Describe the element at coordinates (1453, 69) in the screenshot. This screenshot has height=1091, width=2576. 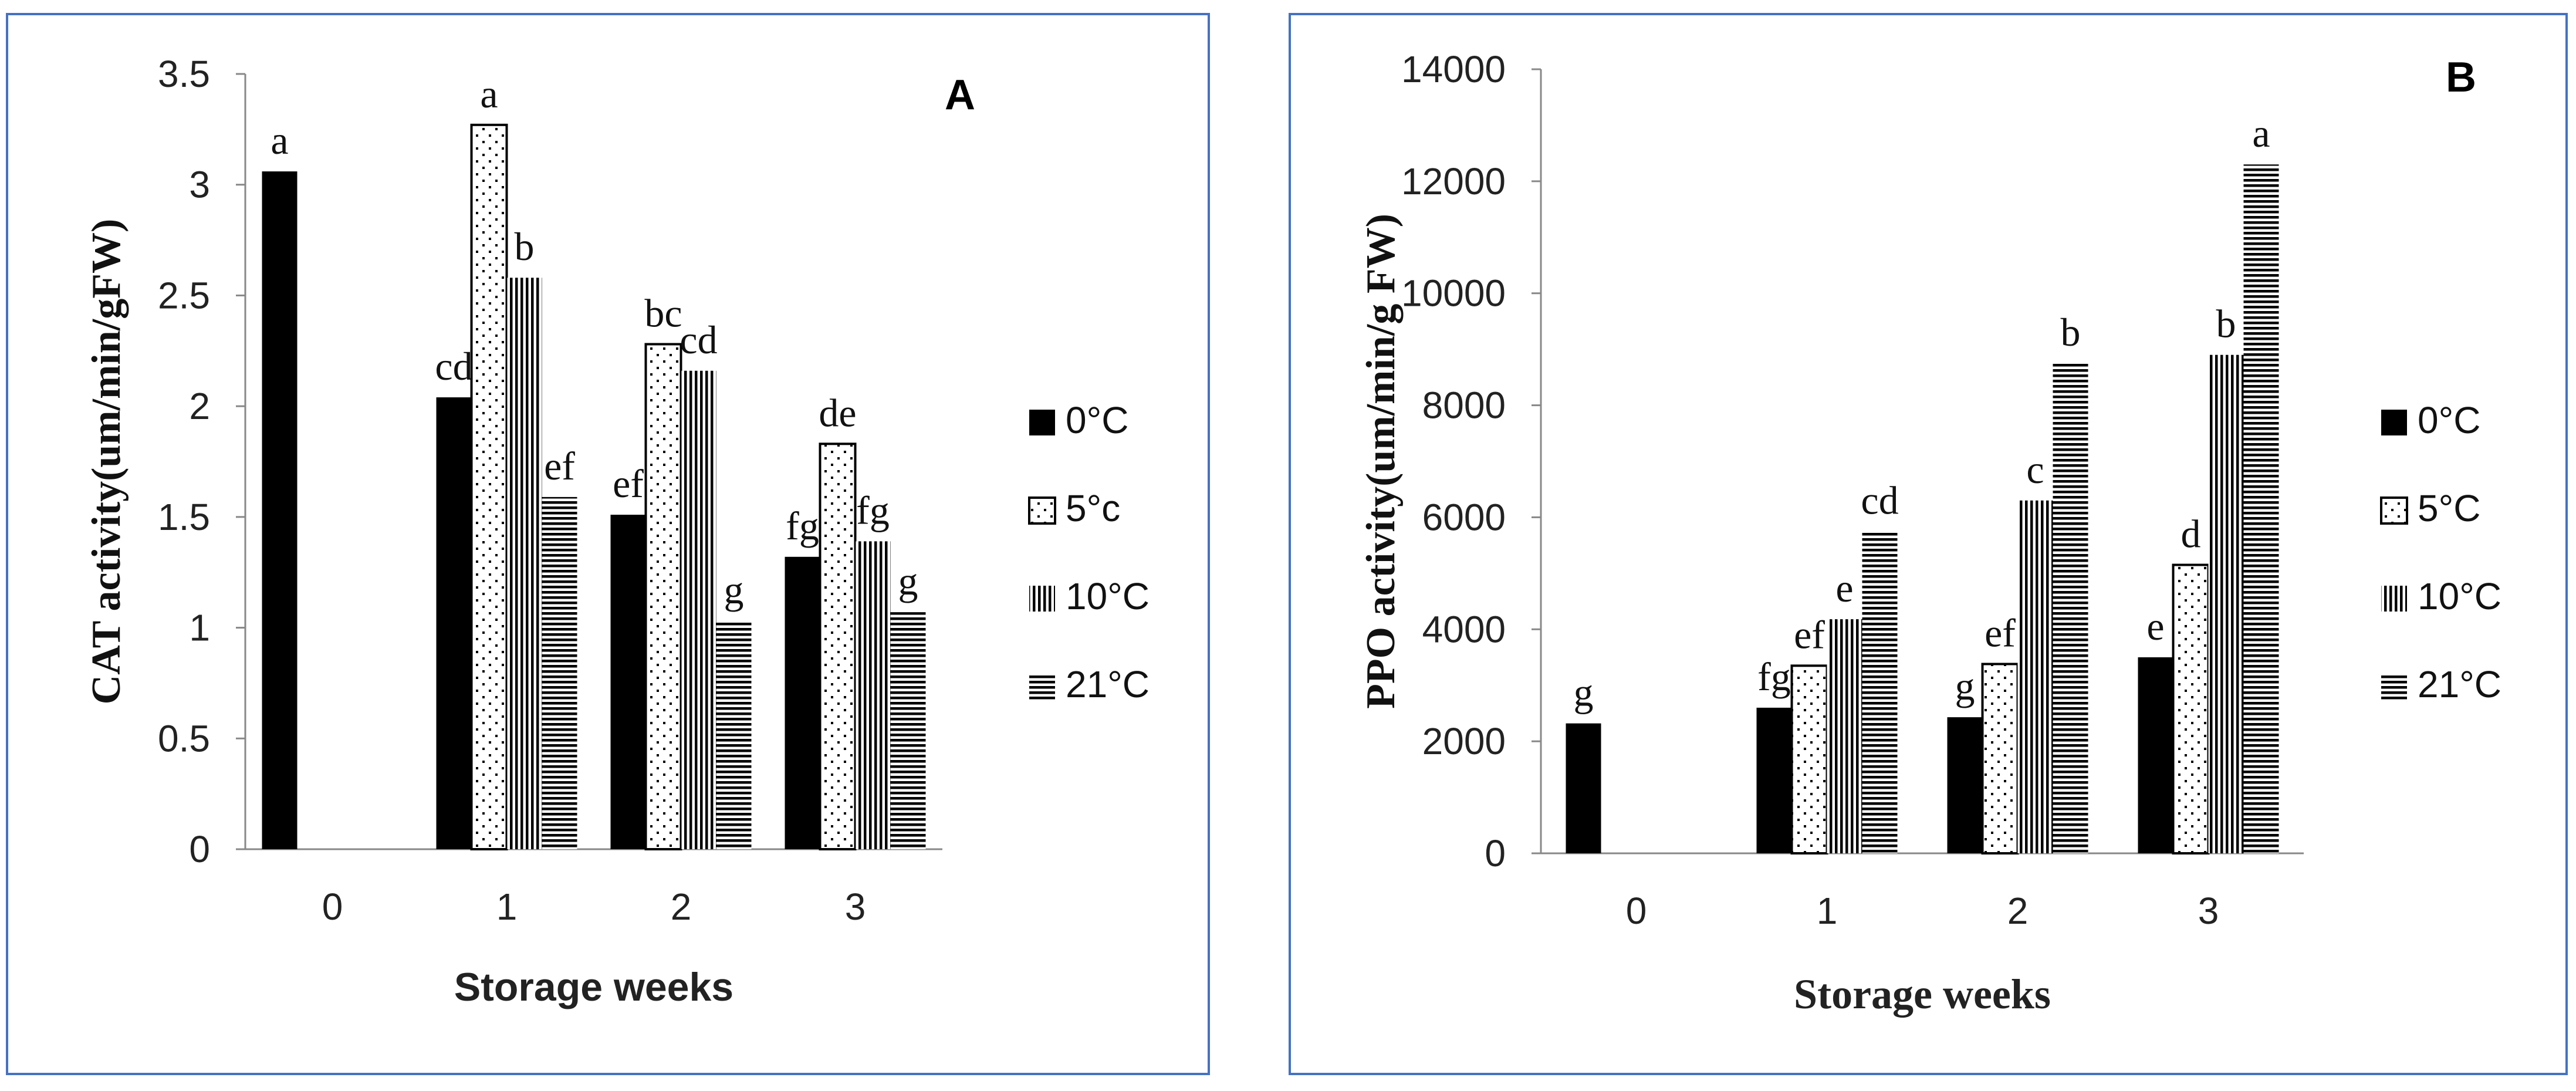
I see `y-tick-label: 14000` at that location.